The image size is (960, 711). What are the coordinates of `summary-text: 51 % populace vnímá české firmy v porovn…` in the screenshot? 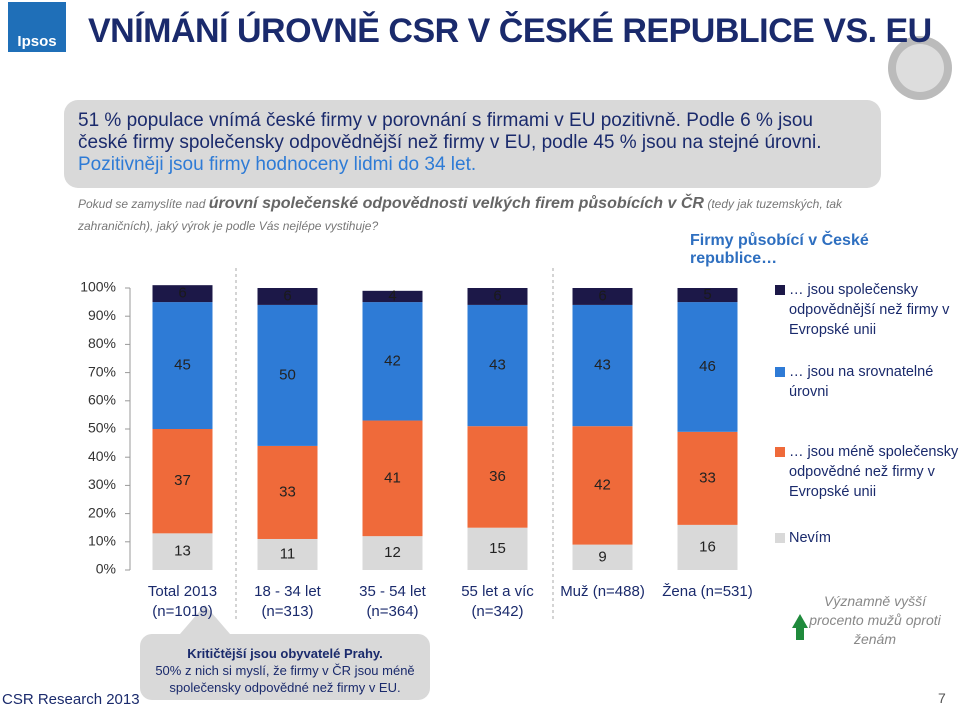 It's located at (450, 131).